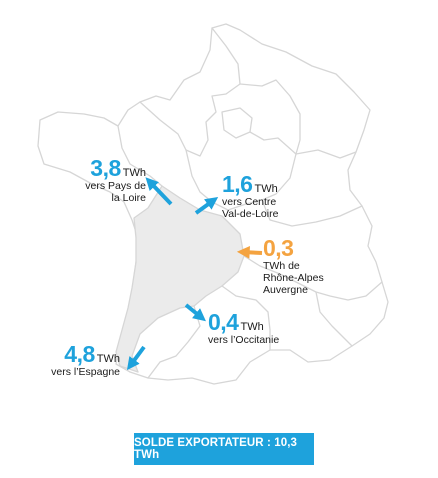 The height and width of the screenshot is (478, 438). Describe the element at coordinates (195, 312) in the screenshot. I see `arrow-occitanie` at that location.